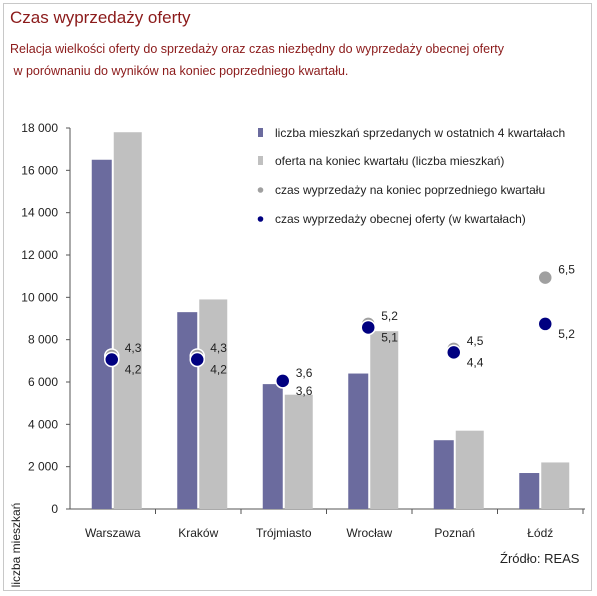  Describe the element at coordinates (389, 337) in the screenshot. I see `dot-curr-label: 5,1` at that location.